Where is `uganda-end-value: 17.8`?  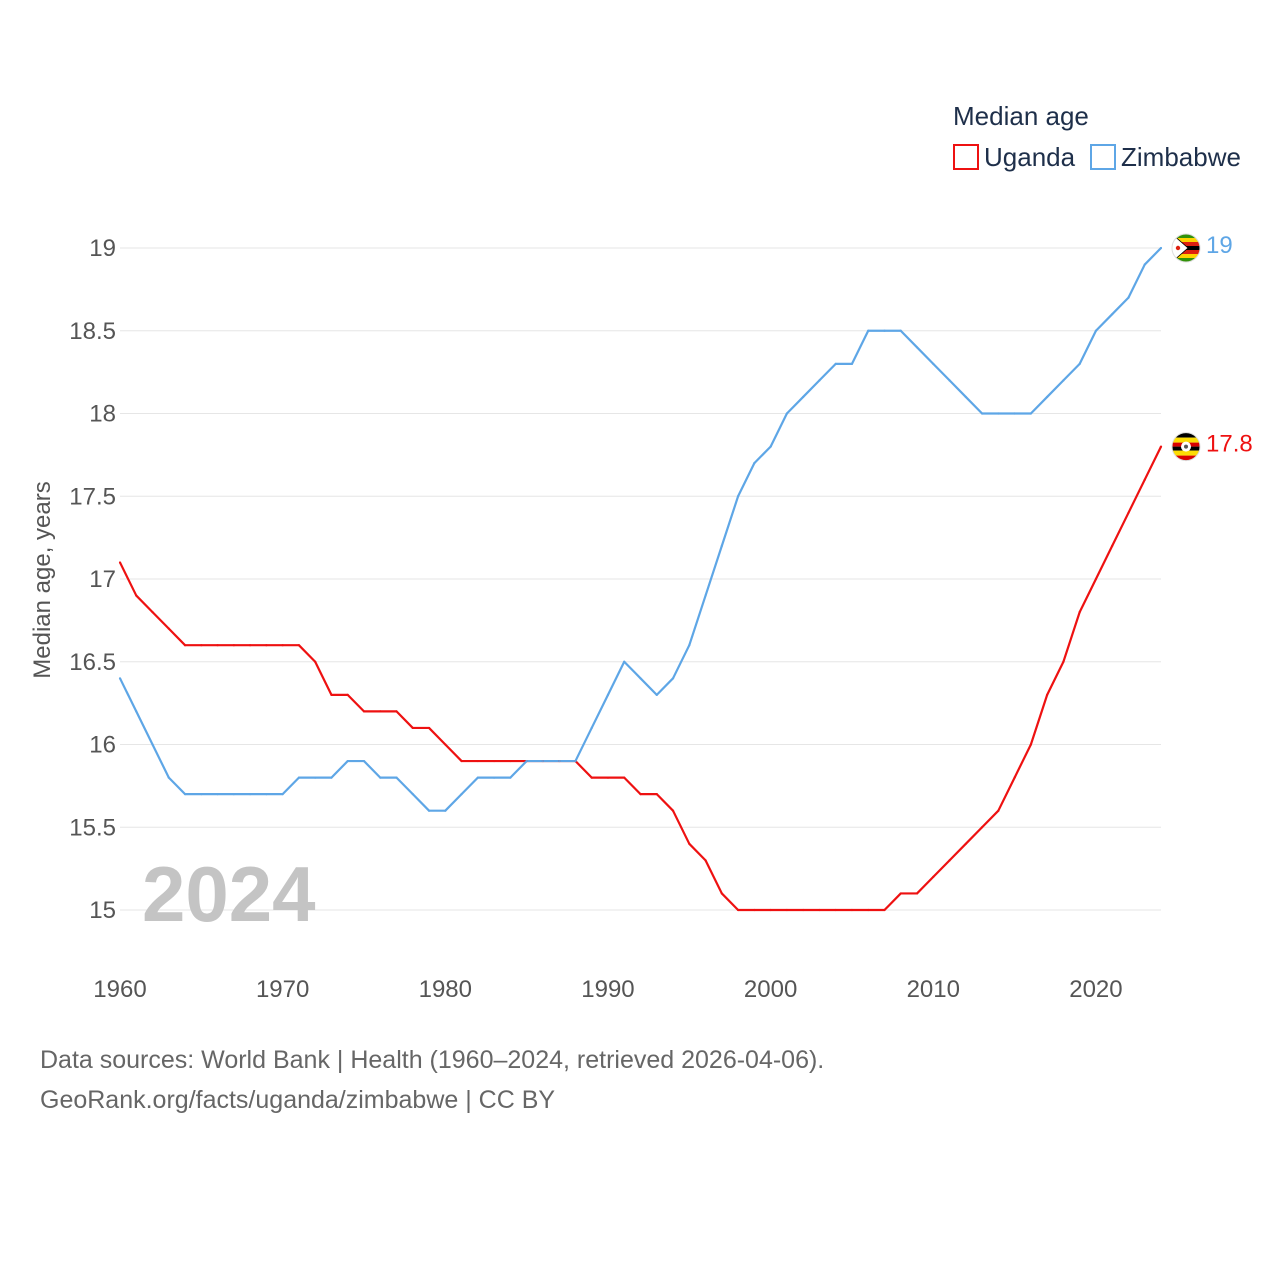
uganda-end-value: 17.8 is located at coordinates (1229, 444).